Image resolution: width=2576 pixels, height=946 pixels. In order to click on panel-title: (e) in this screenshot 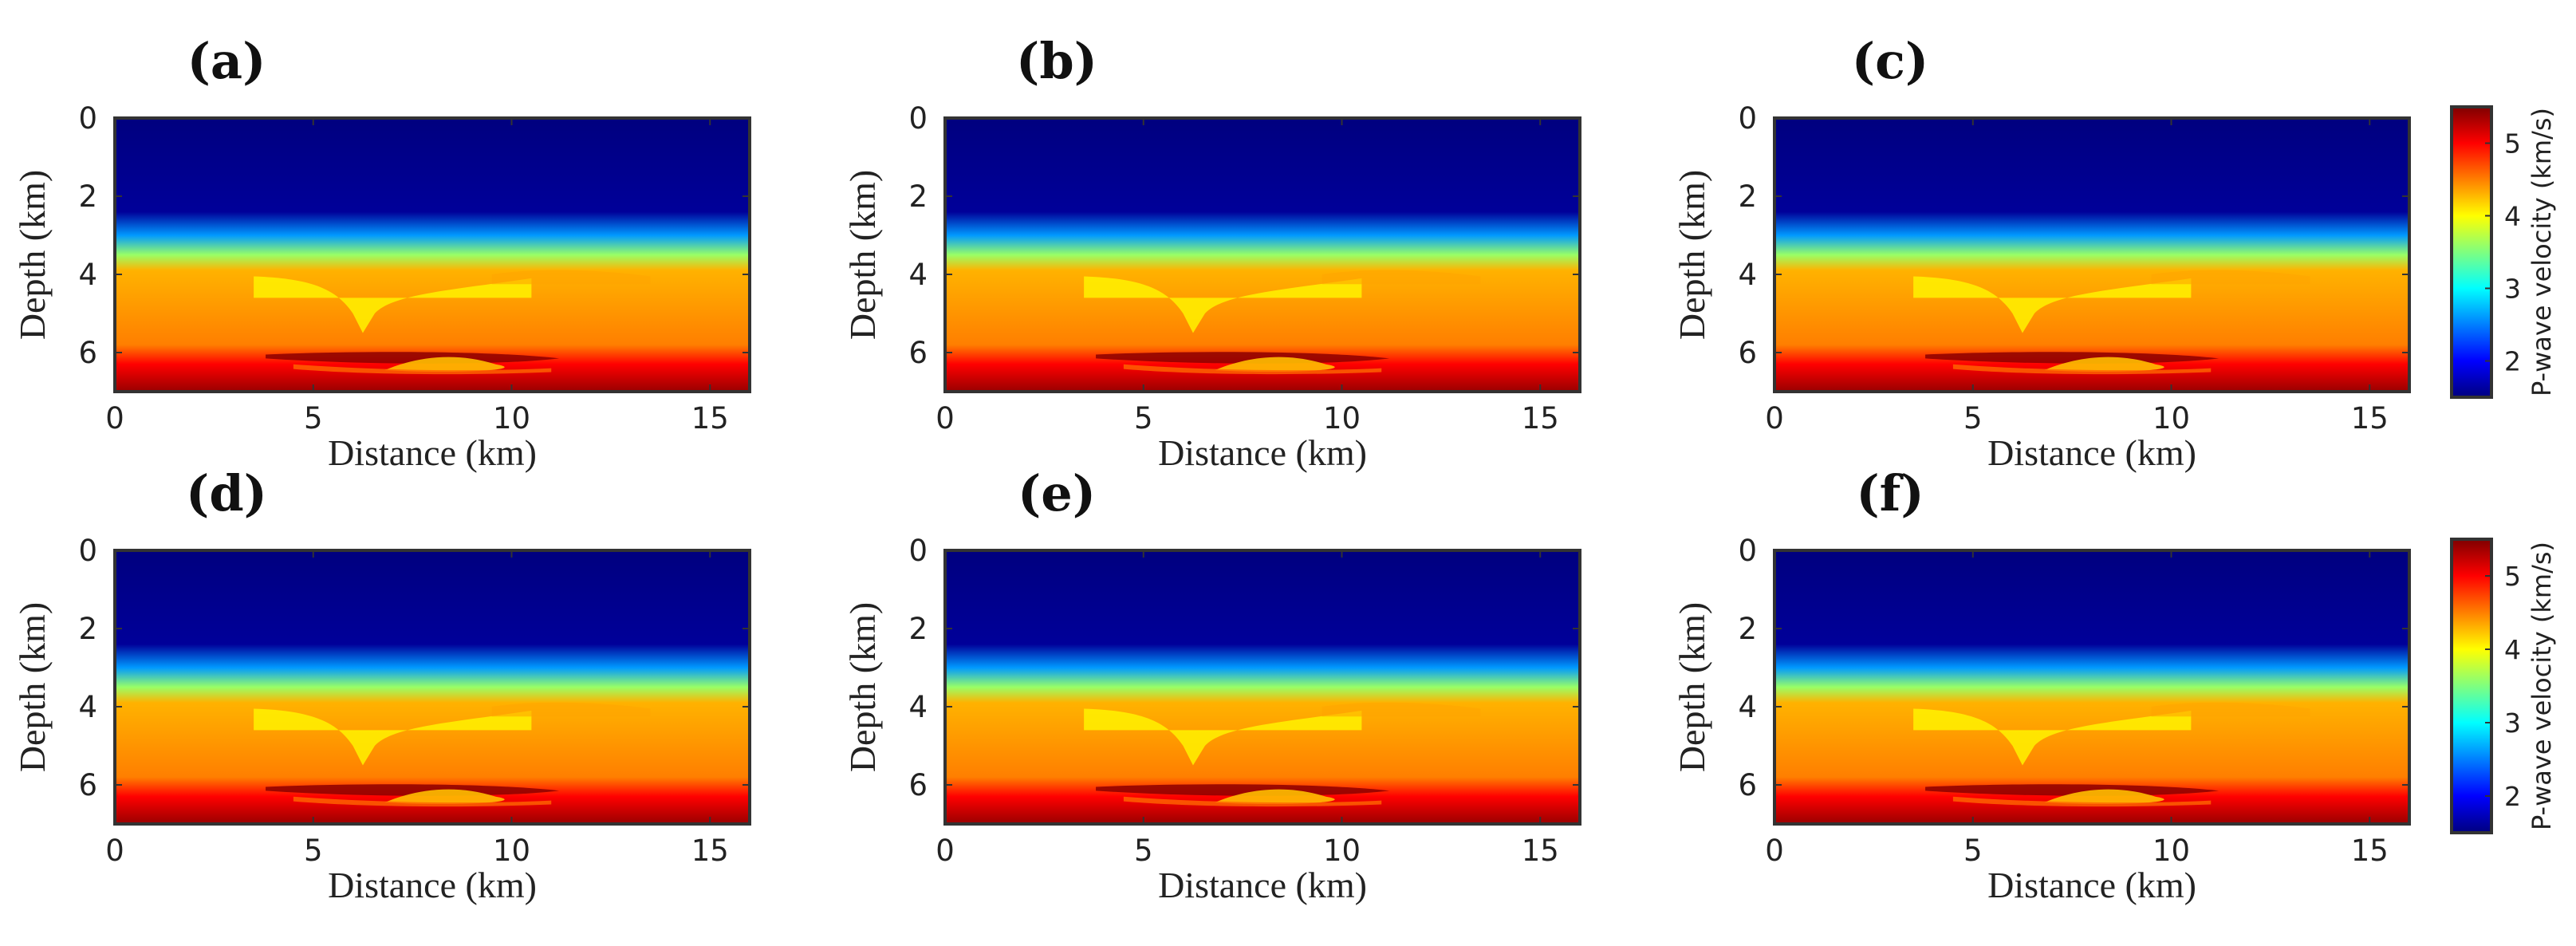, I will do `click(1057, 493)`.